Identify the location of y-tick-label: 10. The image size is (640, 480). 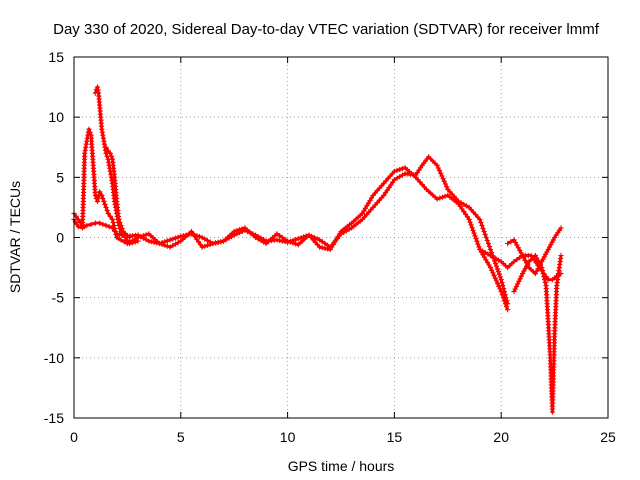
(56, 117).